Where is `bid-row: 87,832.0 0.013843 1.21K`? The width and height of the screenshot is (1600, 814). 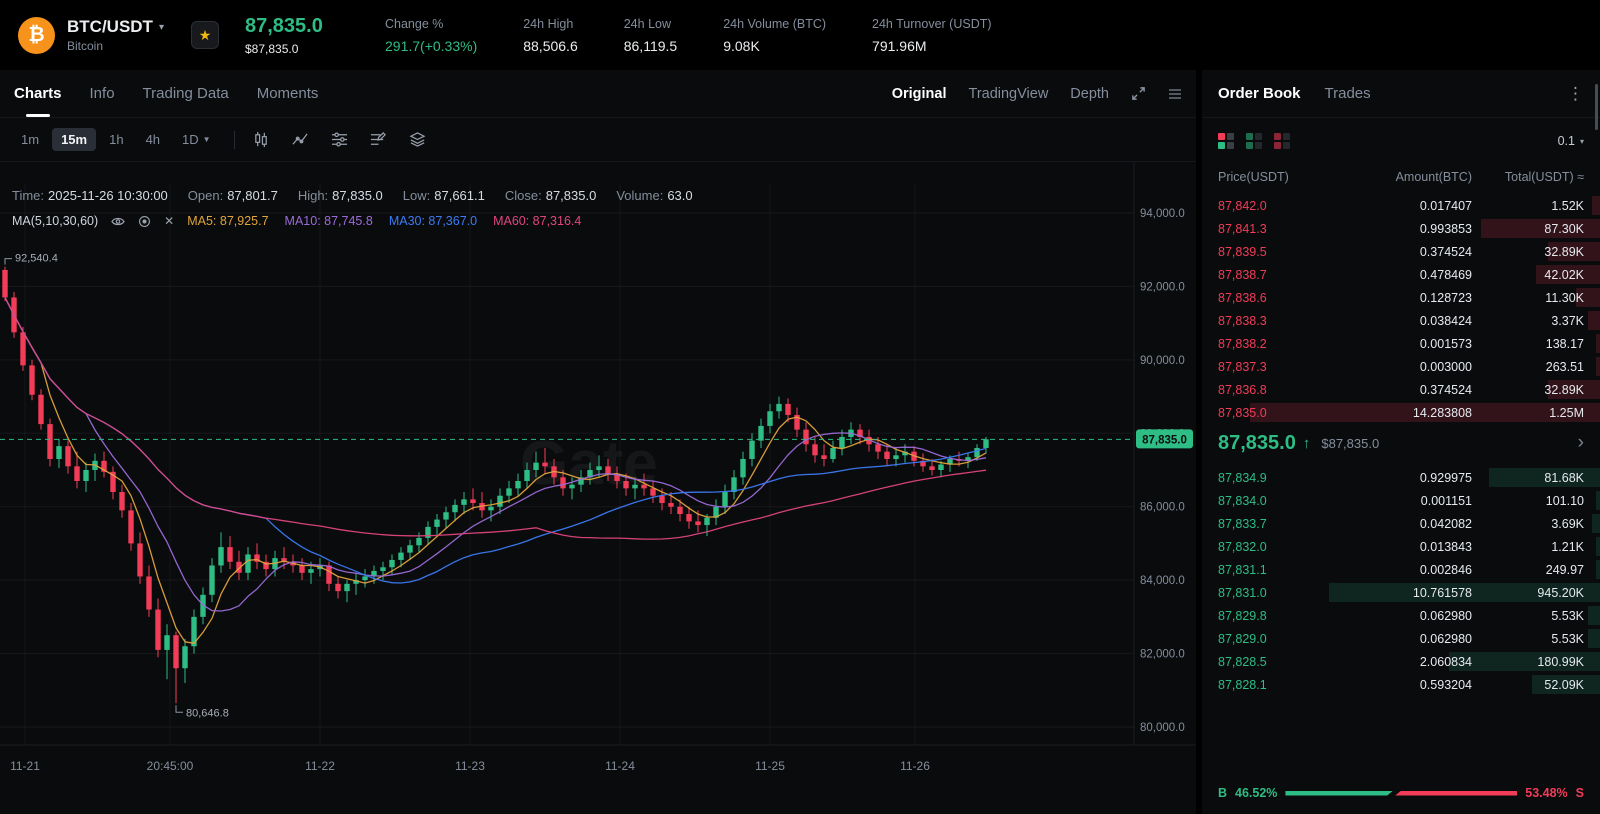 bid-row: 87,832.0 0.013843 1.21K is located at coordinates (1401, 546).